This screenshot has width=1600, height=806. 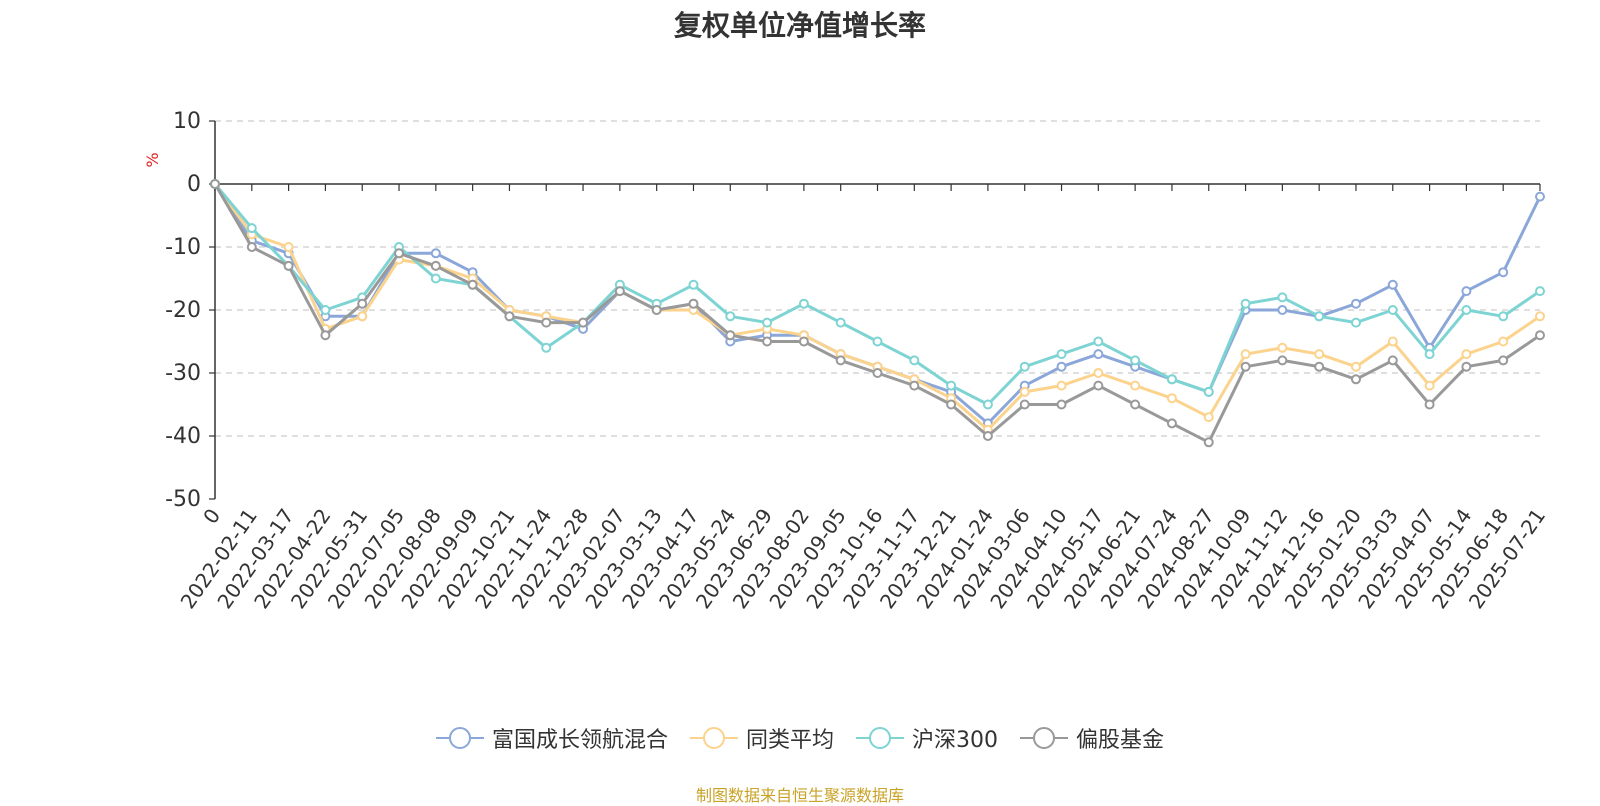 What do you see at coordinates (194, 184) in the screenshot?
I see `y-tick-label: 0` at bounding box center [194, 184].